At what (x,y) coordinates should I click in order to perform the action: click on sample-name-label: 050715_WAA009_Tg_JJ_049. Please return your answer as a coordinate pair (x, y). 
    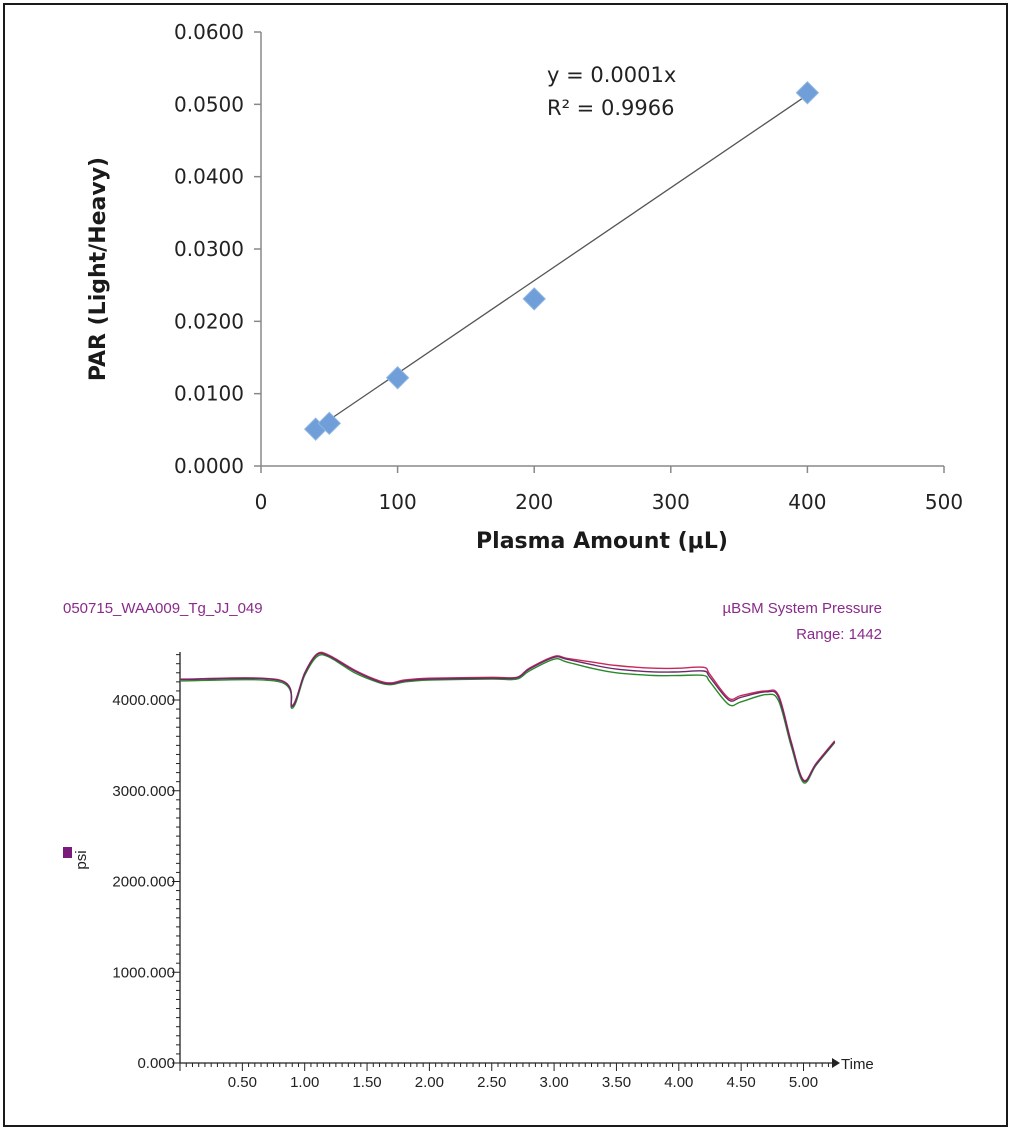
    Looking at the image, I should click on (163, 608).